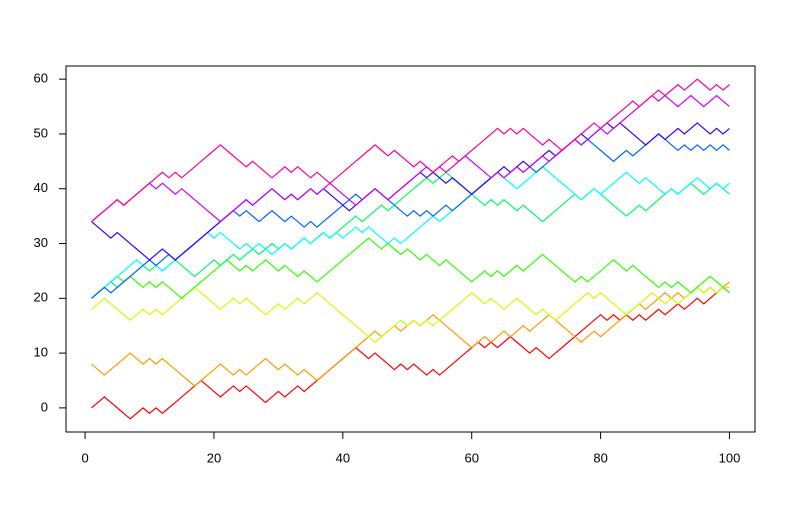 This screenshot has height=521, width=789. What do you see at coordinates (41, 352) in the screenshot?
I see `y-tick-label: 10` at bounding box center [41, 352].